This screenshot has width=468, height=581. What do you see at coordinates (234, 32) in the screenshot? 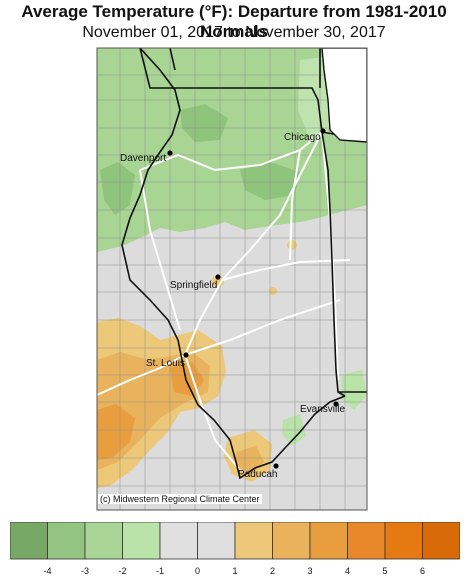
I see `map-subtitle: November 01, 2017 to November 30, 2017` at bounding box center [234, 32].